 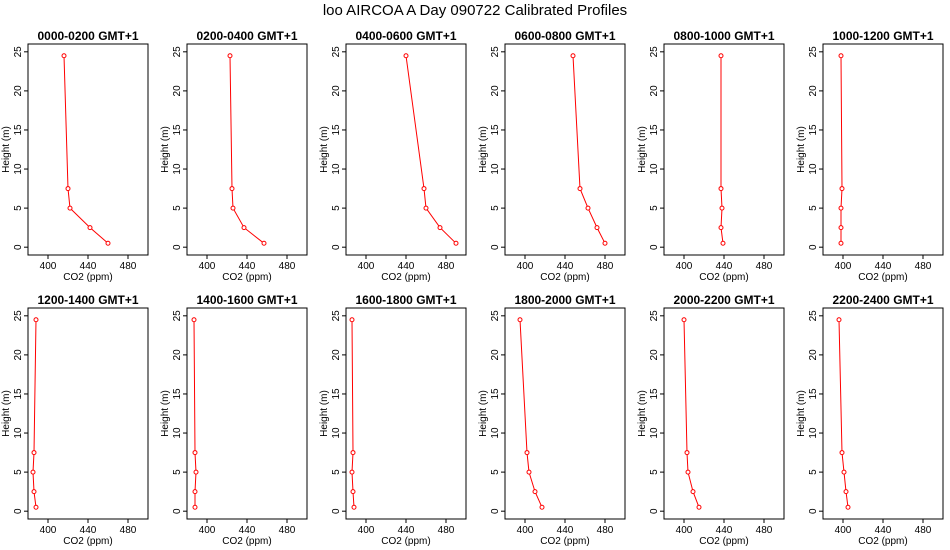 What do you see at coordinates (87, 300) in the screenshot?
I see `panel-title: 1200-1400 GMT+1` at bounding box center [87, 300].